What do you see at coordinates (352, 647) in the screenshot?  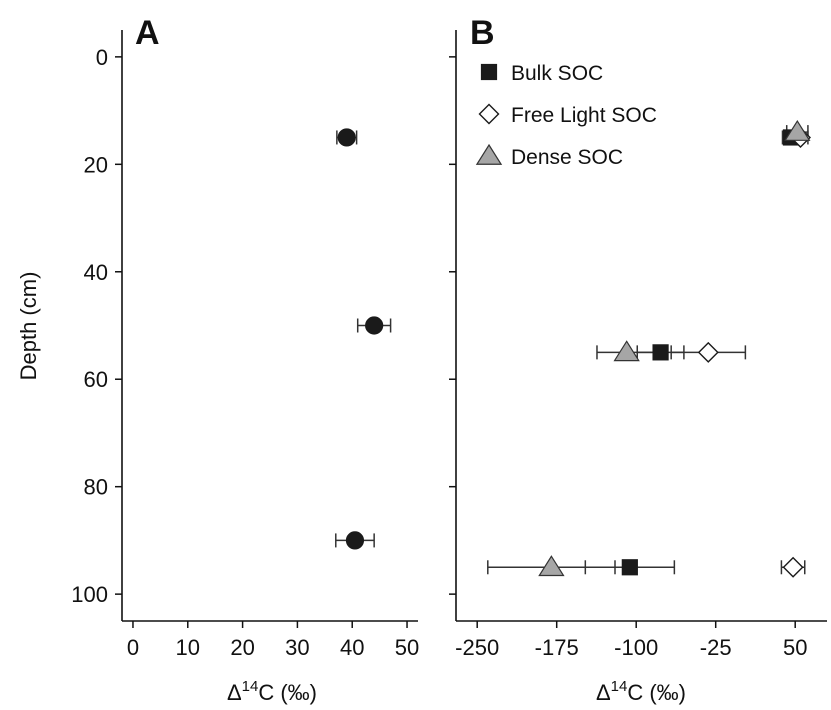 I see `x-tick-label: 40` at bounding box center [352, 647].